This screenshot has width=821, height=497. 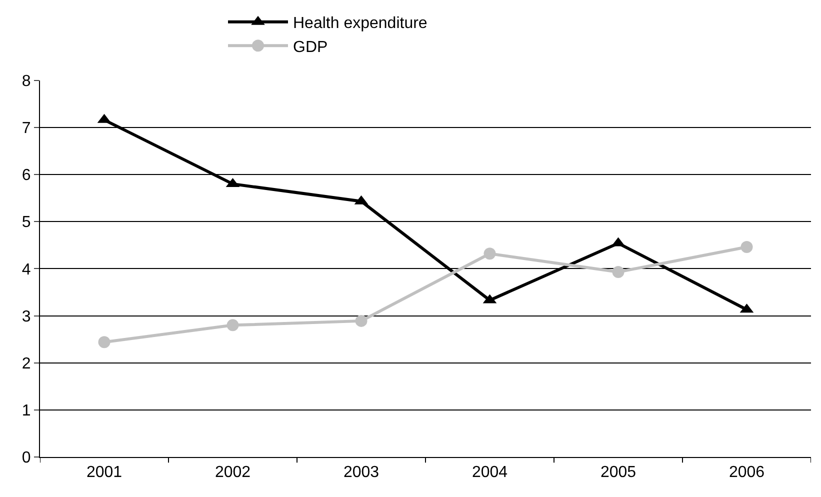 What do you see at coordinates (26, 223) in the screenshot?
I see `y-tick-label: 5` at bounding box center [26, 223].